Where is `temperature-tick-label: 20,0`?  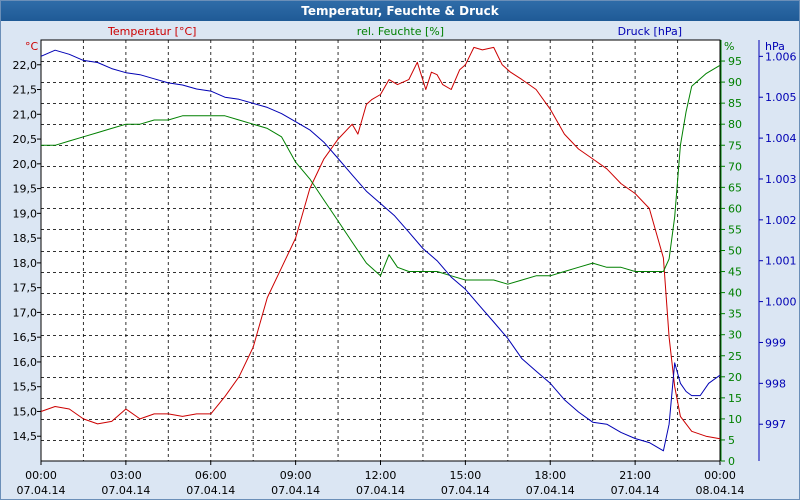
temperature-tick-label: 20,0 is located at coordinates (25, 164).